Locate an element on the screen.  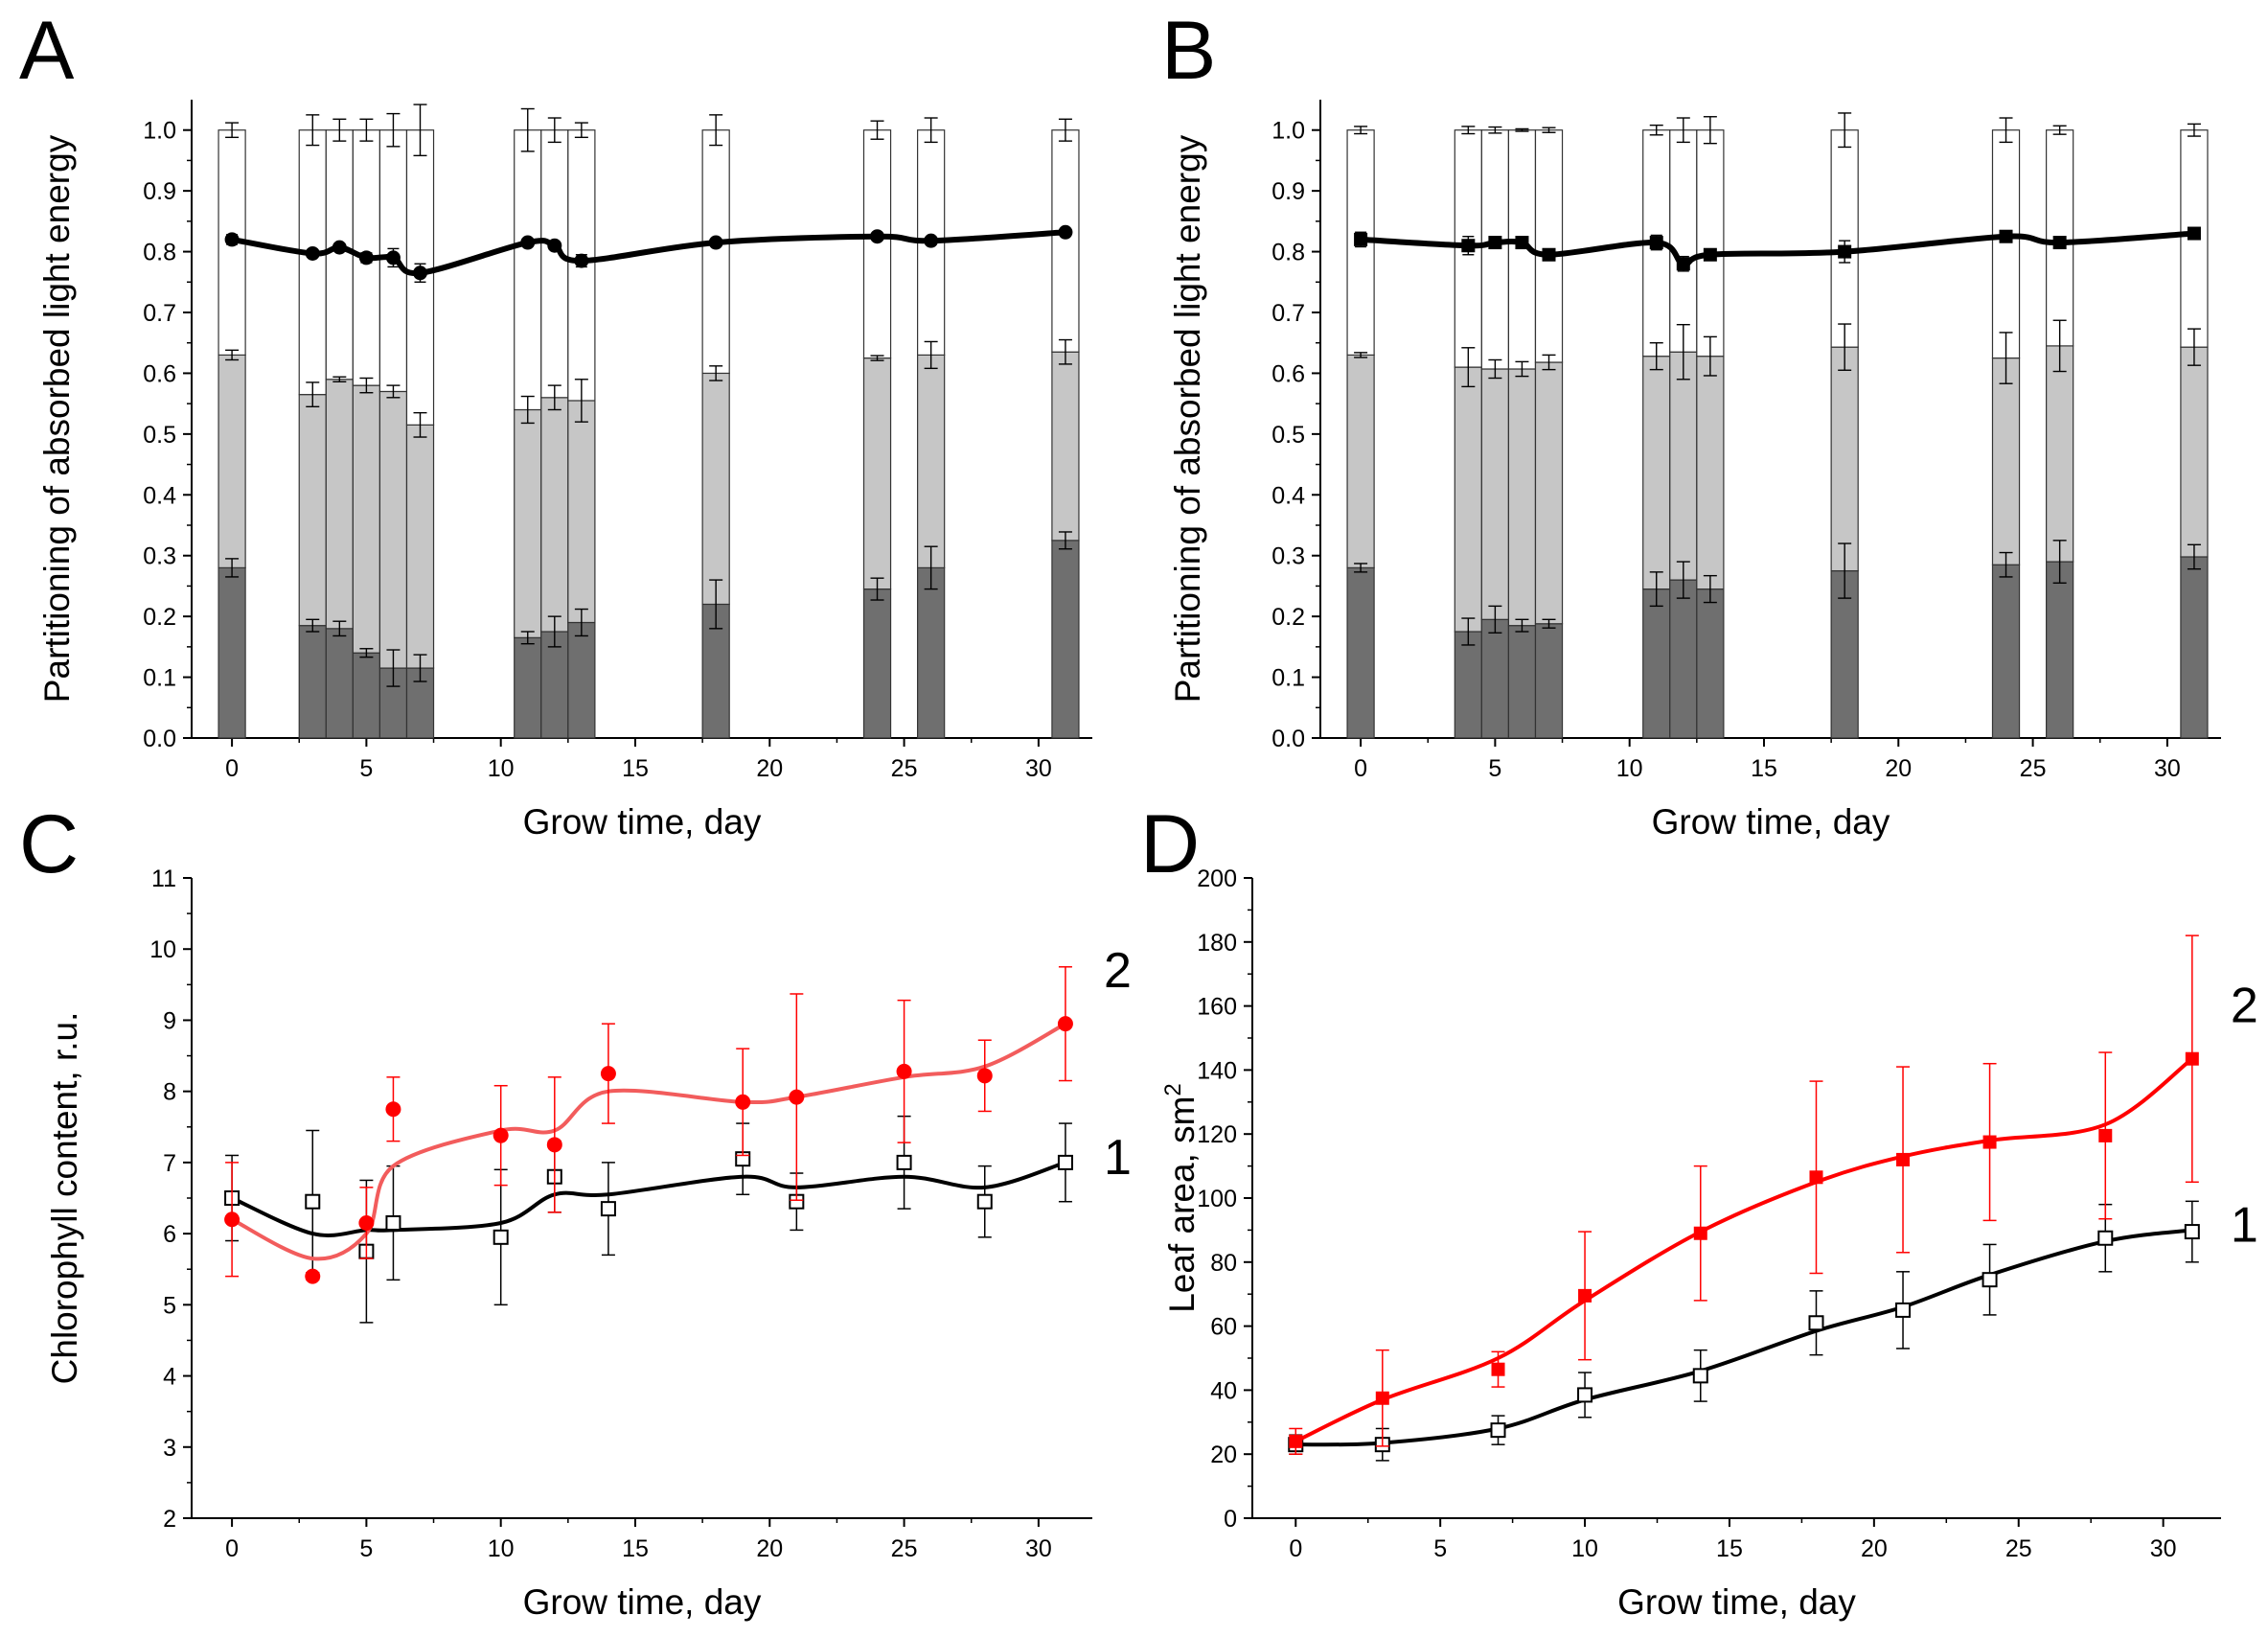
y-axis-label-text: Partitioning of absorbed light energy is located at coordinates (1187, 418).